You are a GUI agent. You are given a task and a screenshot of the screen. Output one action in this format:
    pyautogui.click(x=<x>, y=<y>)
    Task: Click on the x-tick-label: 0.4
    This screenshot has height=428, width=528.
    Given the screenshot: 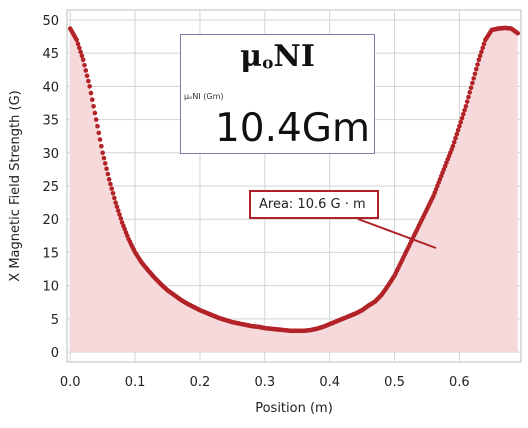 What is the action you would take?
    pyautogui.click(x=329, y=382)
    